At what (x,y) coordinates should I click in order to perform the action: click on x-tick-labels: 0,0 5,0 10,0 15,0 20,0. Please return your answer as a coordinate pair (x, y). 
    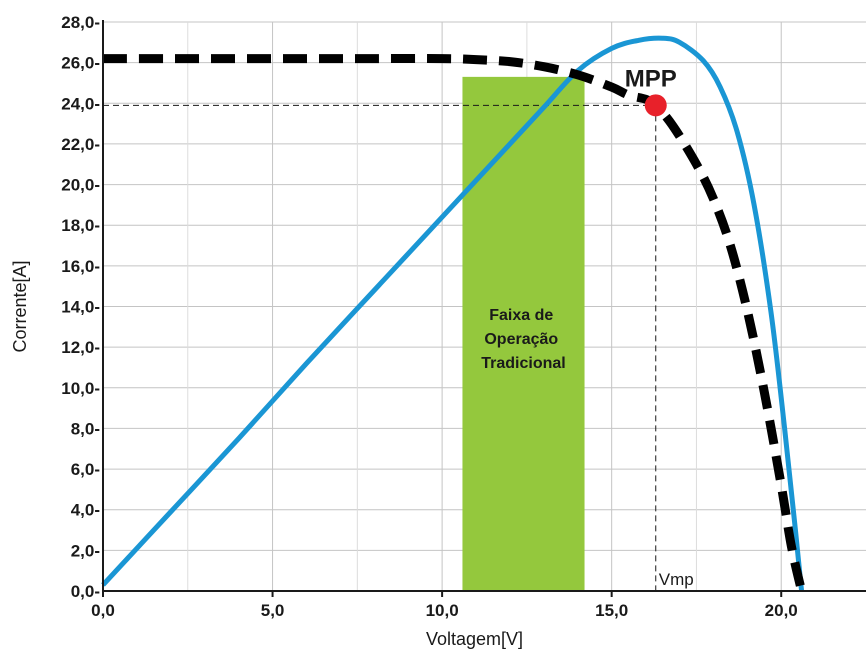
    Looking at the image, I should click on (444, 610).